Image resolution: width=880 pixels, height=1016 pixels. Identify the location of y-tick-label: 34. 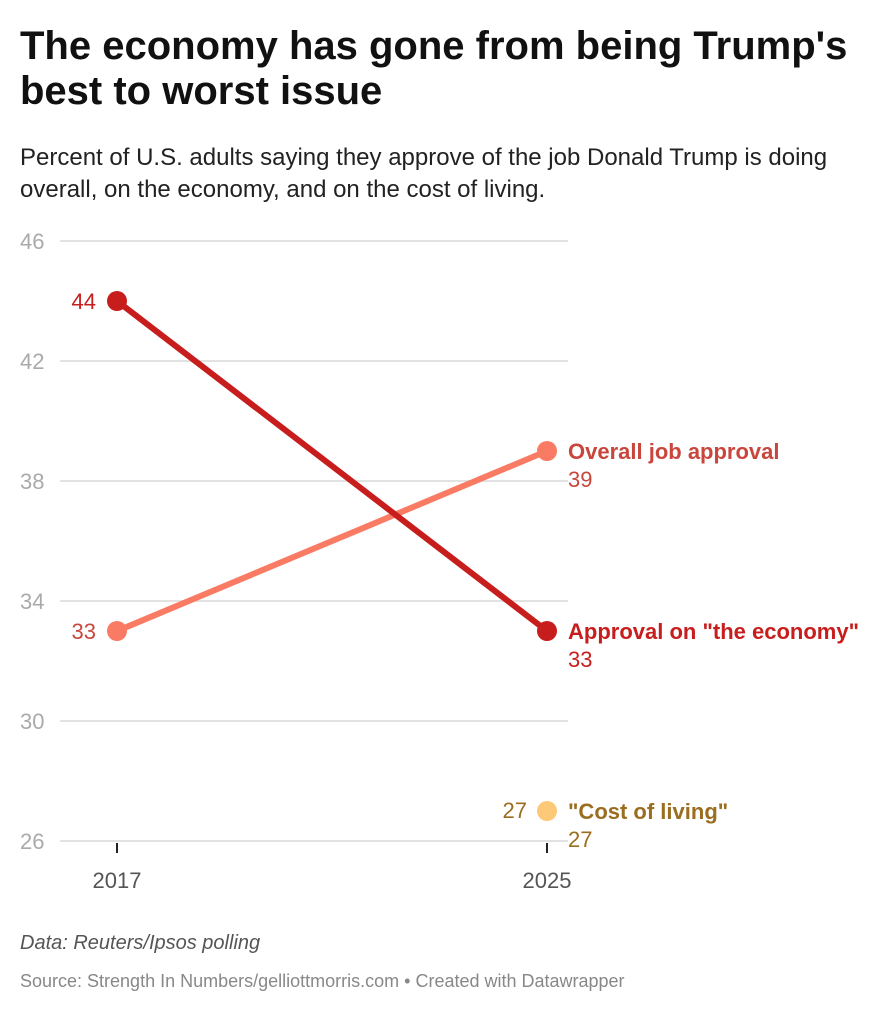
(32, 601).